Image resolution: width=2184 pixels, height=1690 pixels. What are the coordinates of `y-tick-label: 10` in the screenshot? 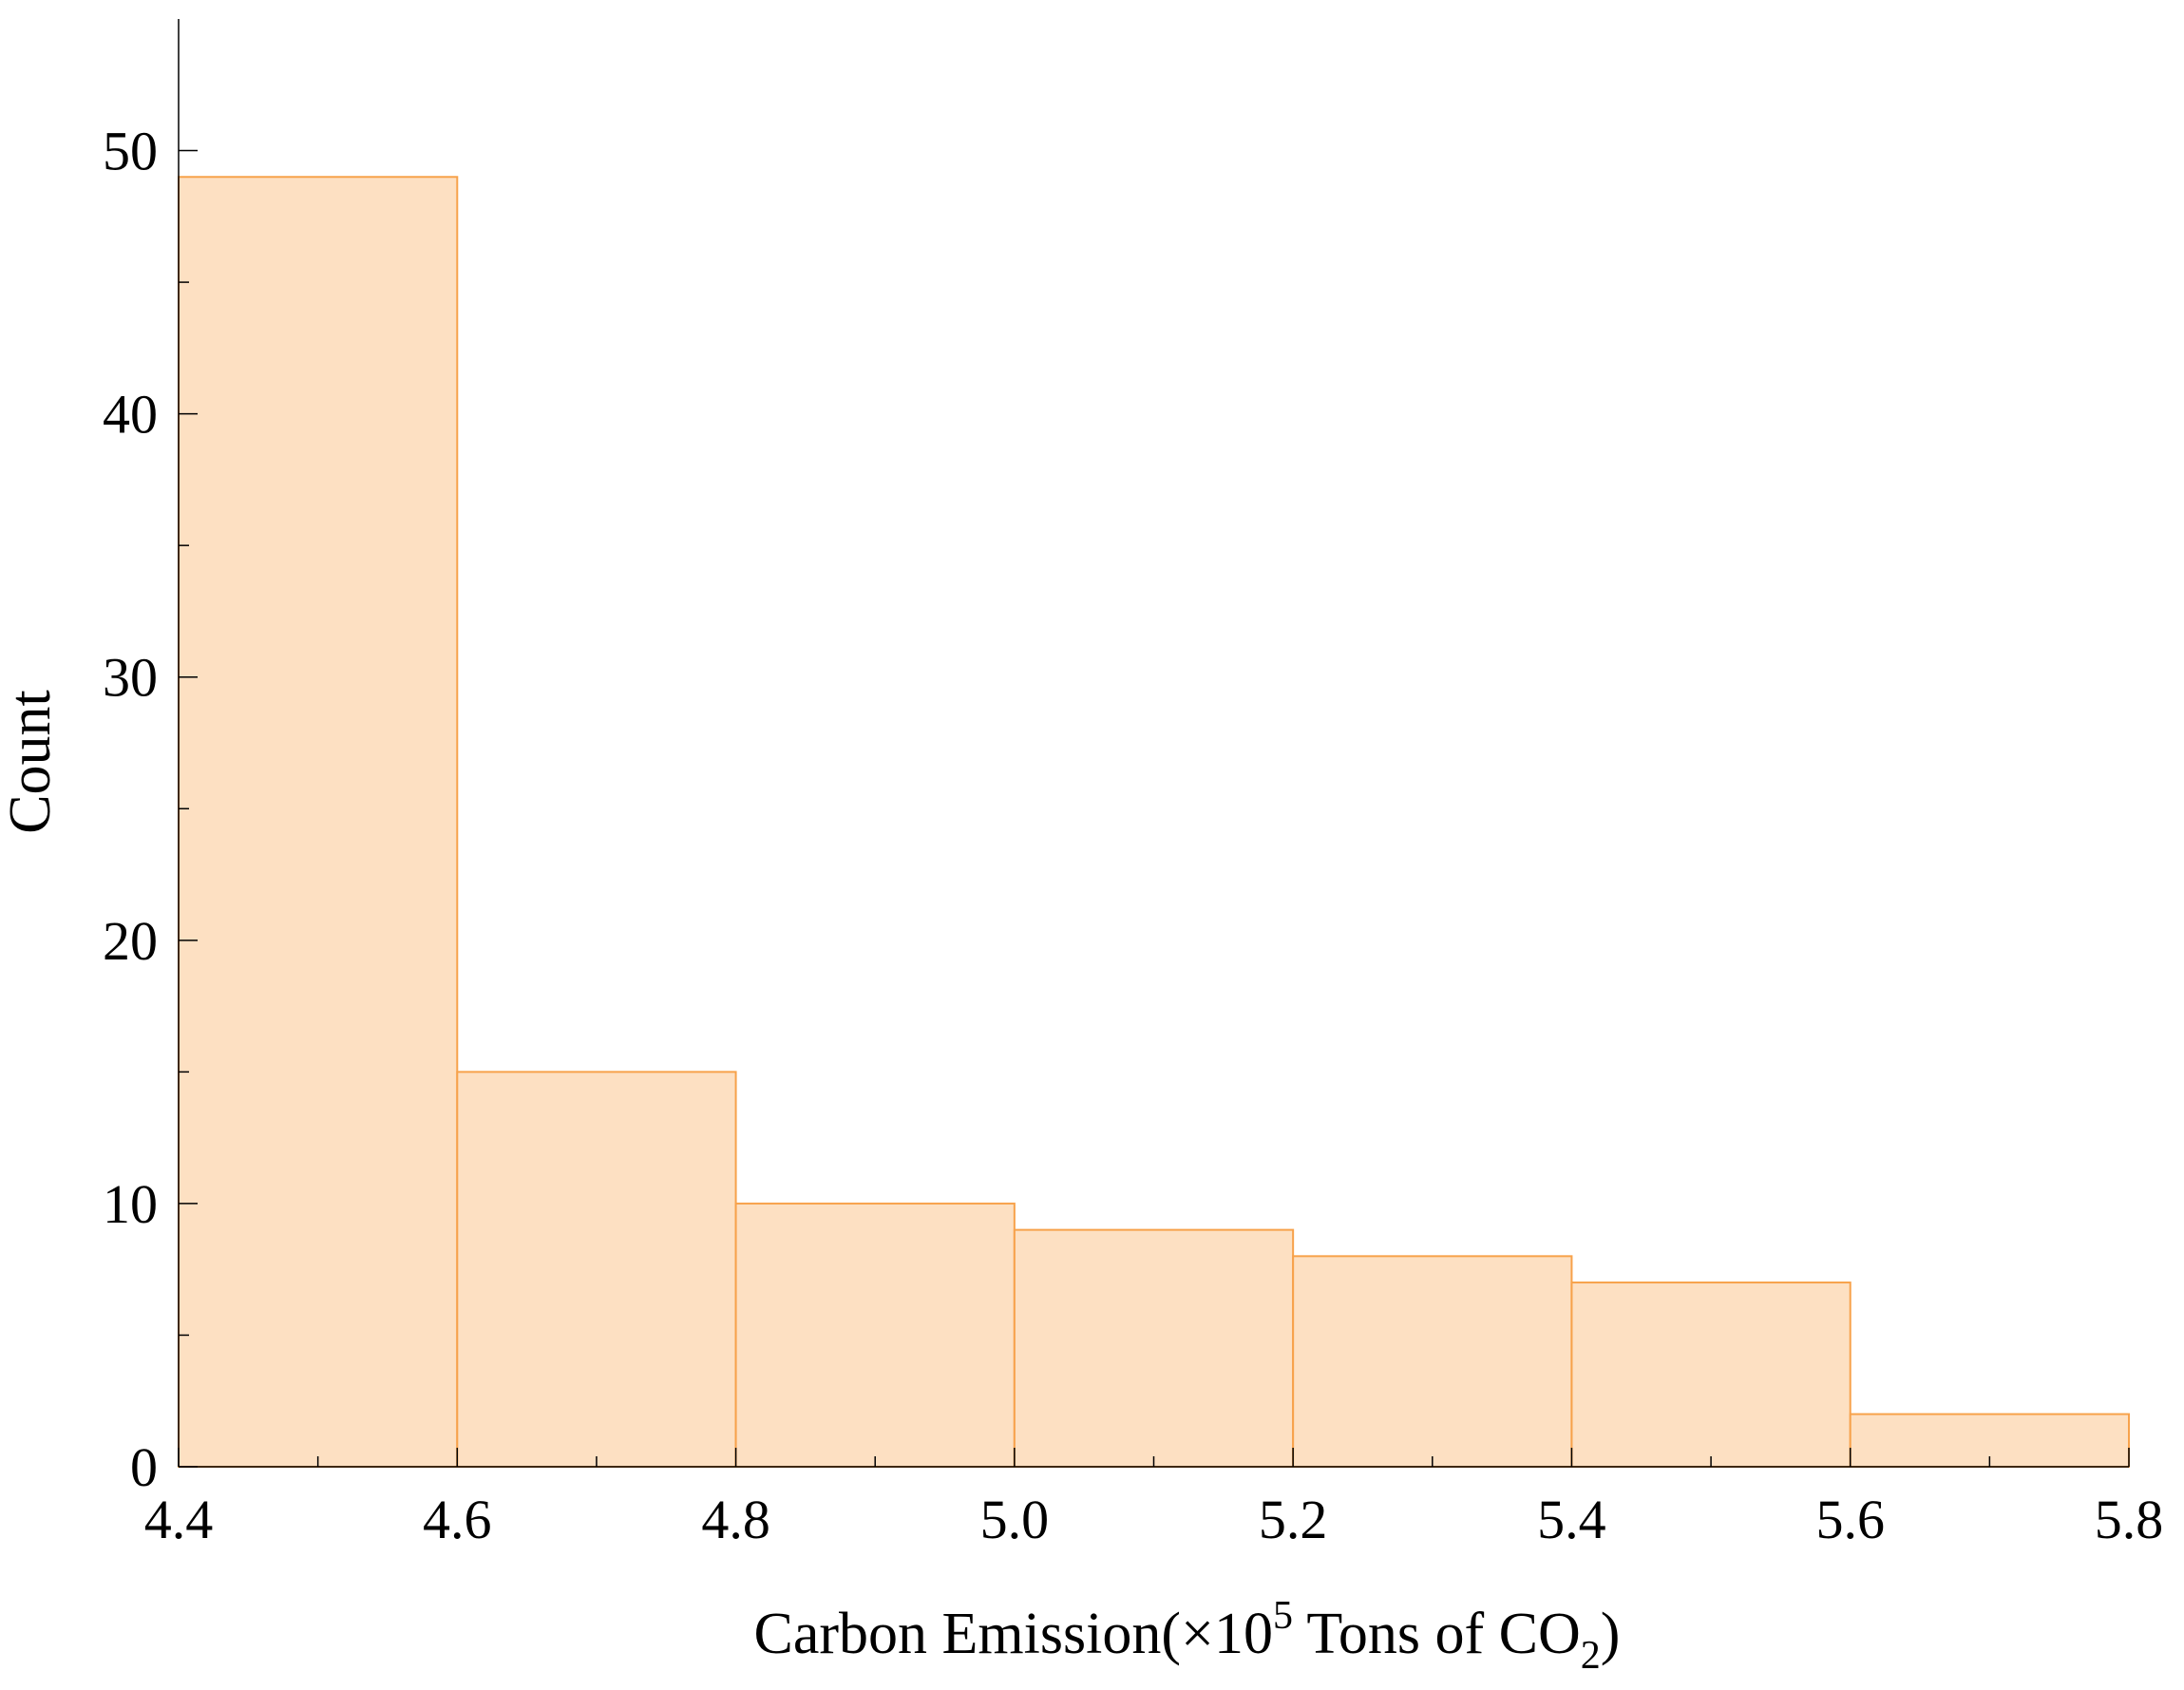 It's located at (130, 1204).